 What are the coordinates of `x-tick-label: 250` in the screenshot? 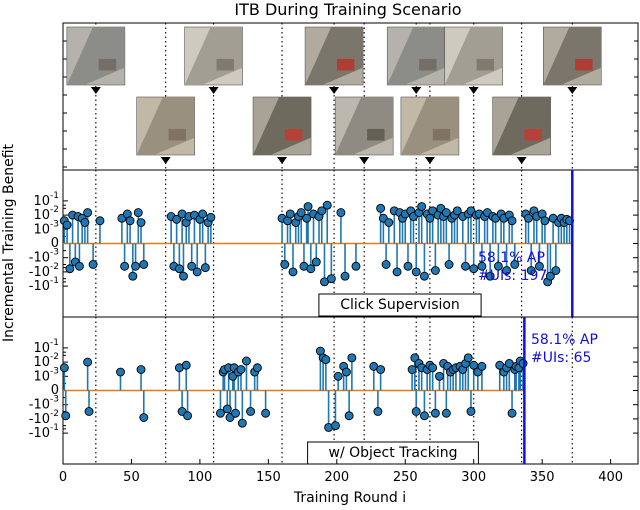 It's located at (405, 477).